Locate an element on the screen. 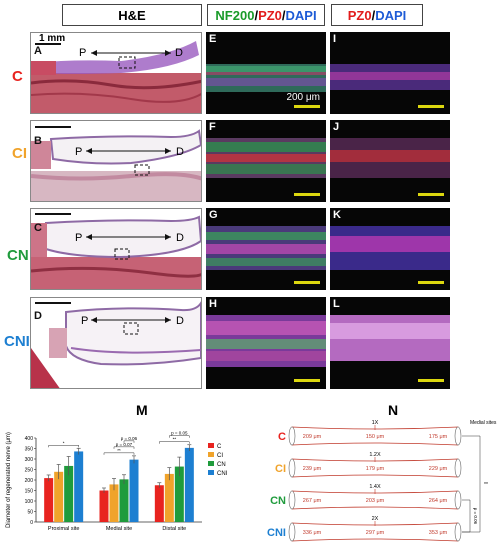  label-pz0: PZ0 is located at coordinates (359, 15).